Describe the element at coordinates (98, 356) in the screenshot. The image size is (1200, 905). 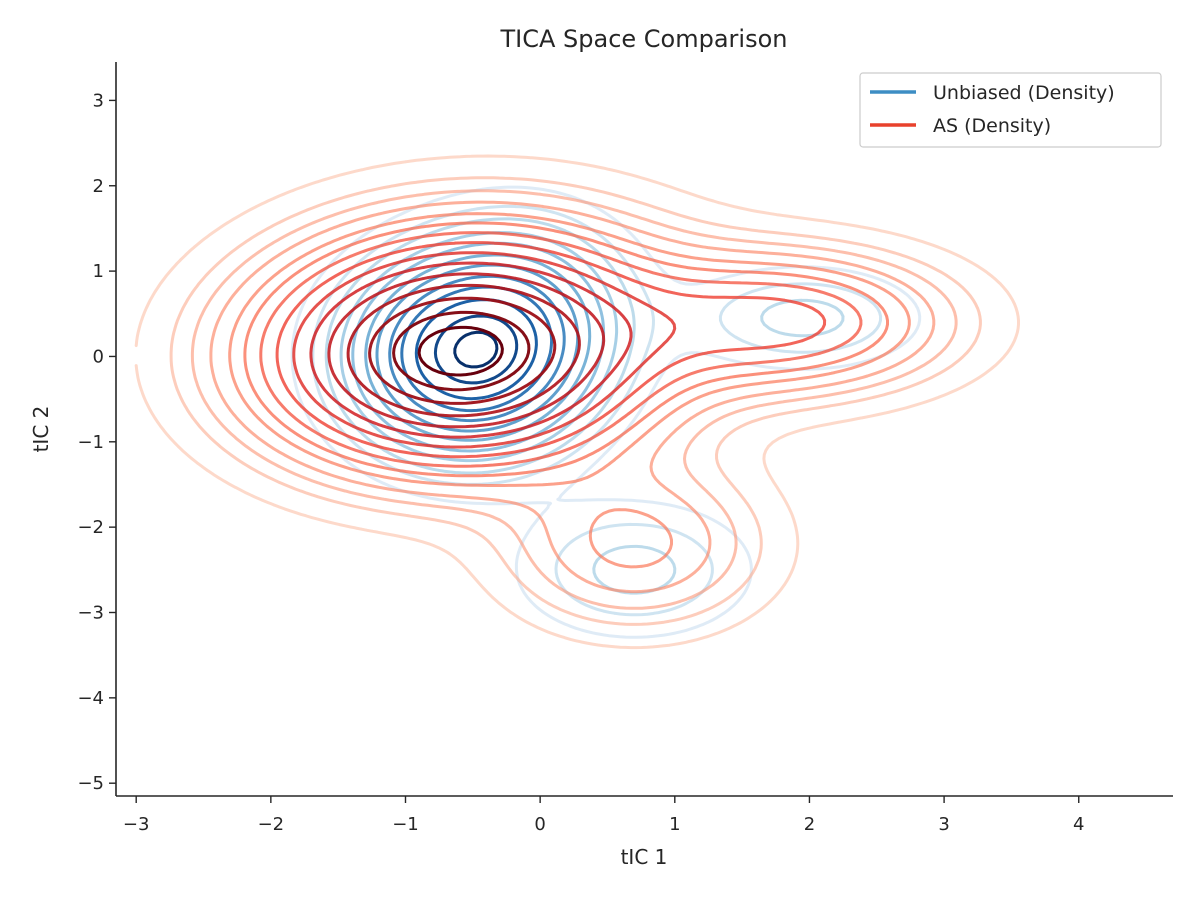
I see `y-tick-label: 0` at that location.